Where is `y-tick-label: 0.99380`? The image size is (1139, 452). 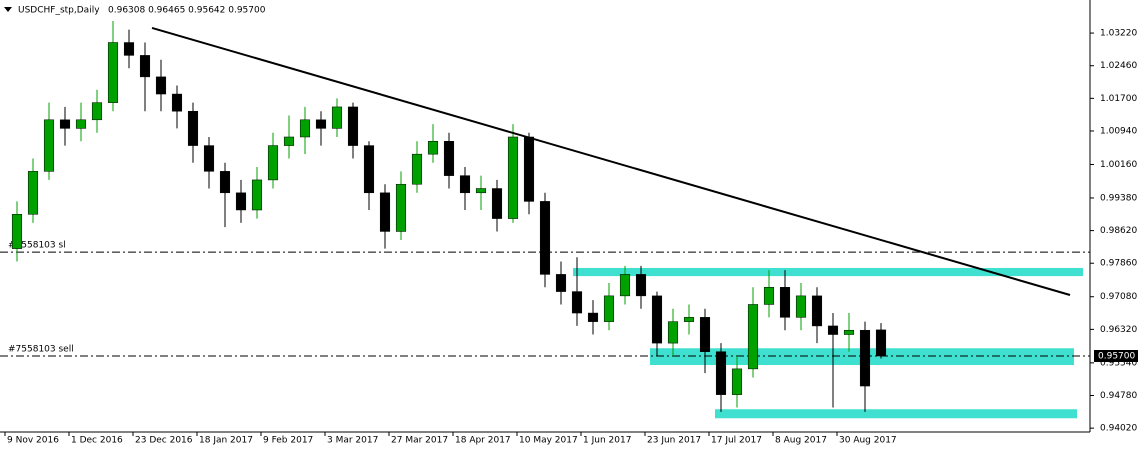 y-tick-label: 0.99380 is located at coordinates (1118, 198).